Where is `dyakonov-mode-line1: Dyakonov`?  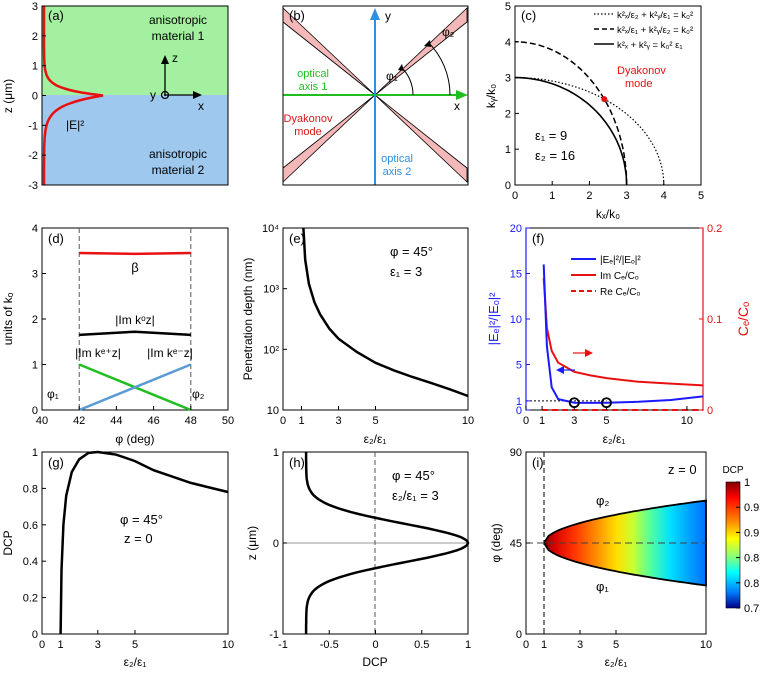
dyakonov-mode-line1: Dyakonov is located at coordinates (641, 71).